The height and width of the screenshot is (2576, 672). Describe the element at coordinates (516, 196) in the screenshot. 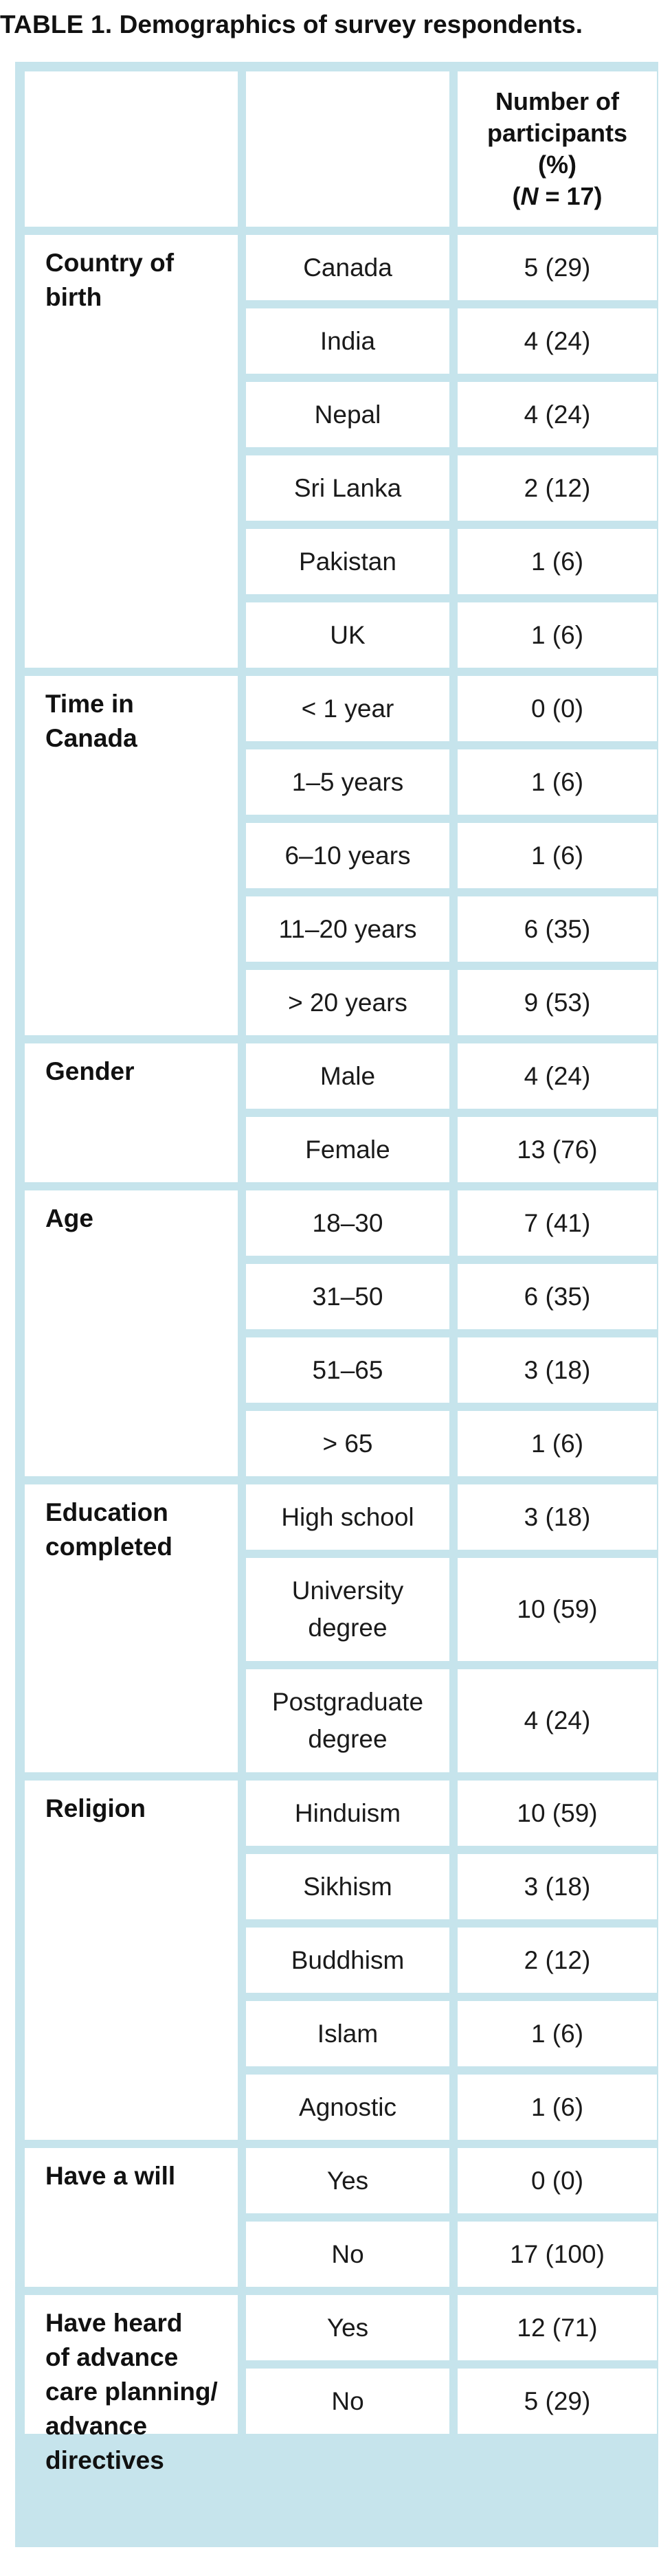

I see `header-n-prefix: (` at that location.